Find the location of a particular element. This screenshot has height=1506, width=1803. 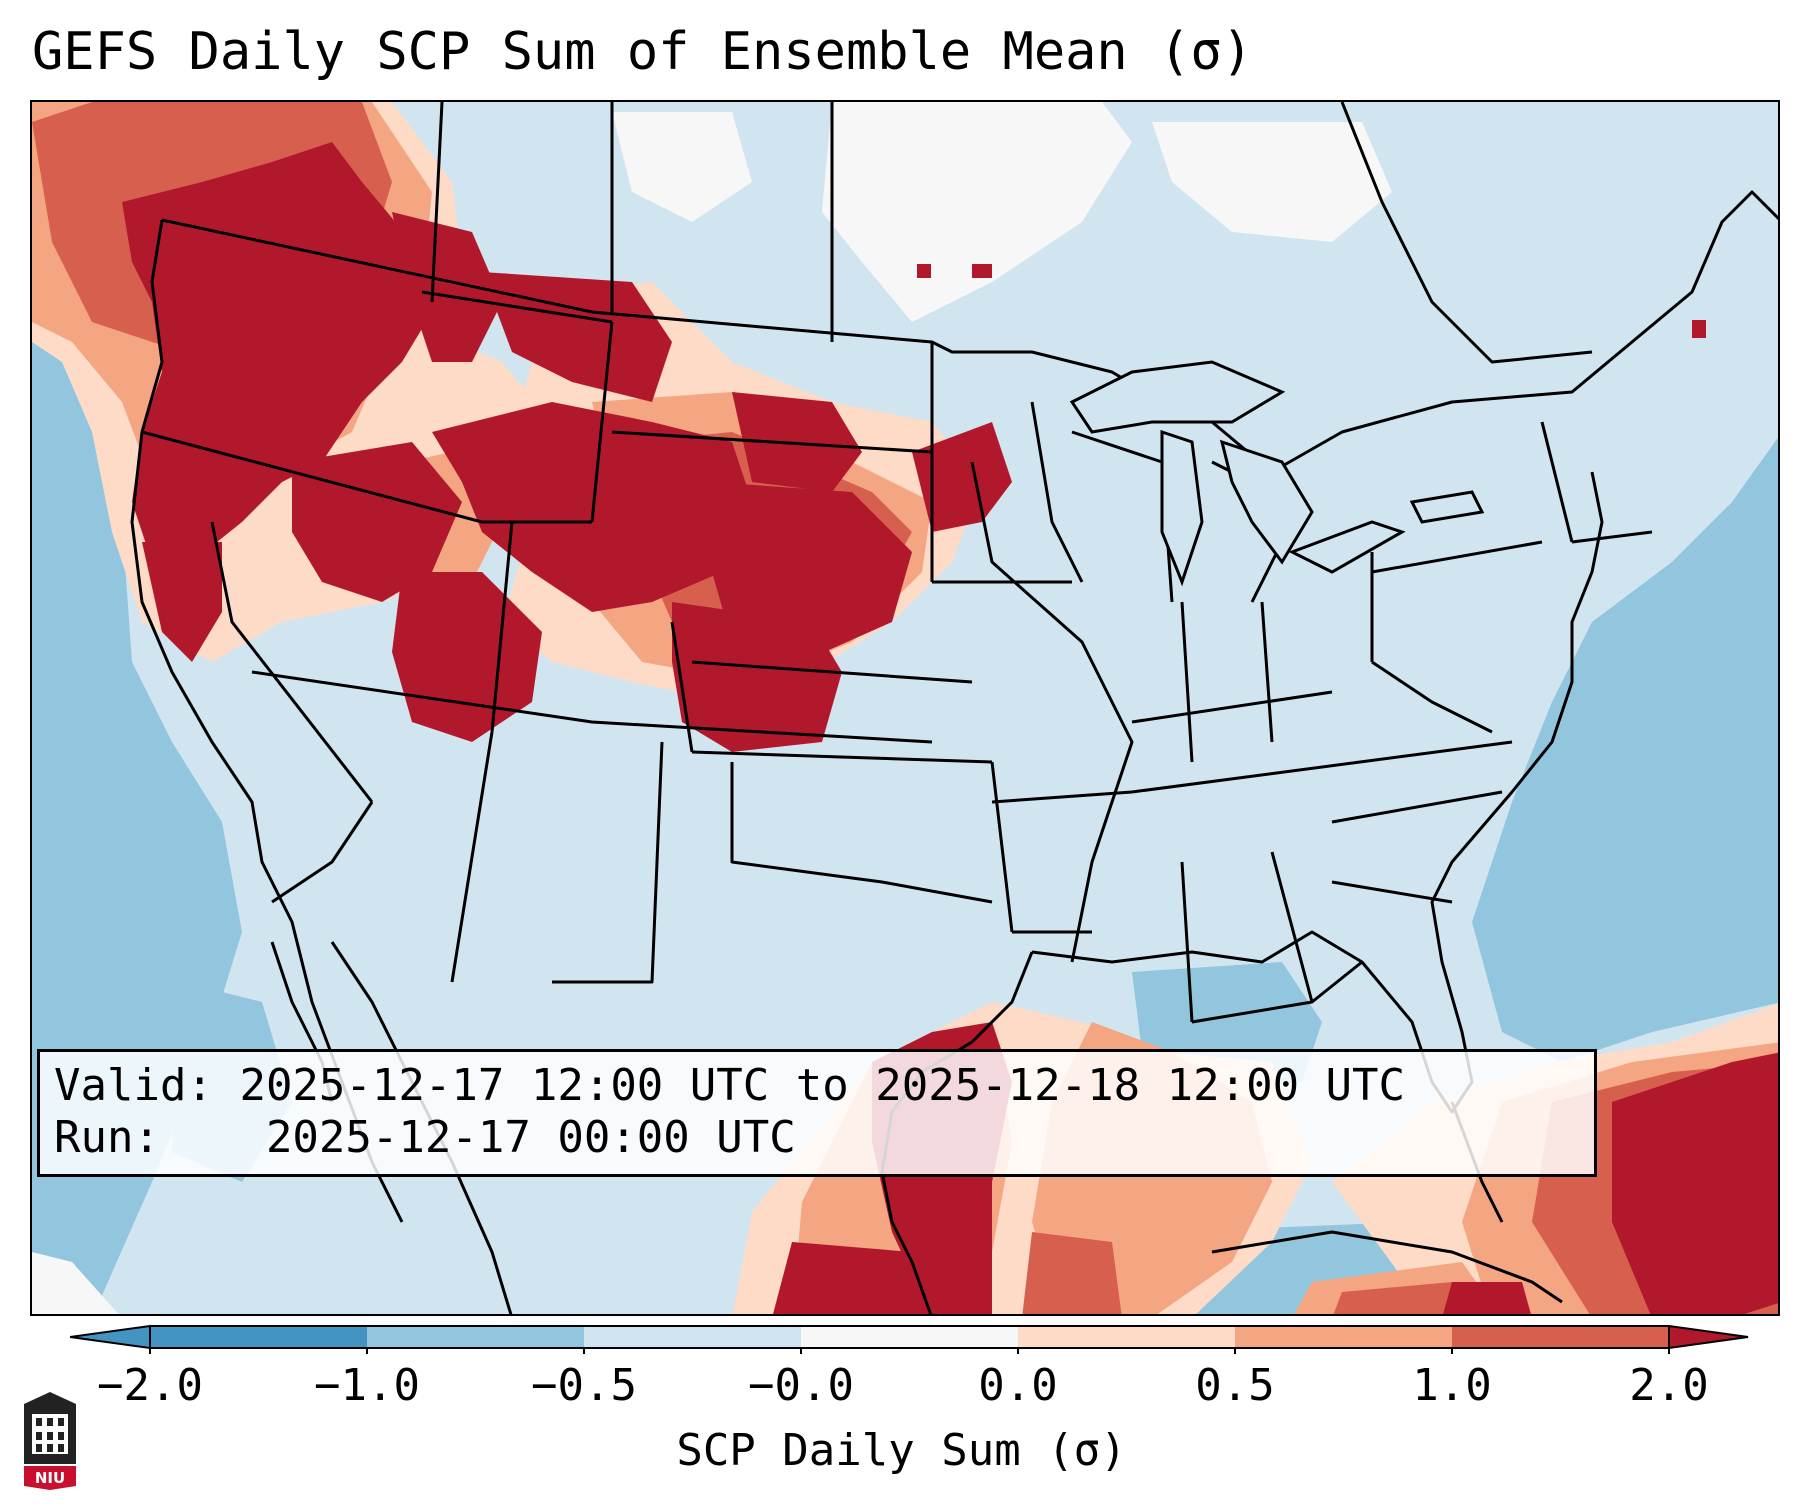

colorbar-tick-label: −2.0 is located at coordinates (150, 1385).